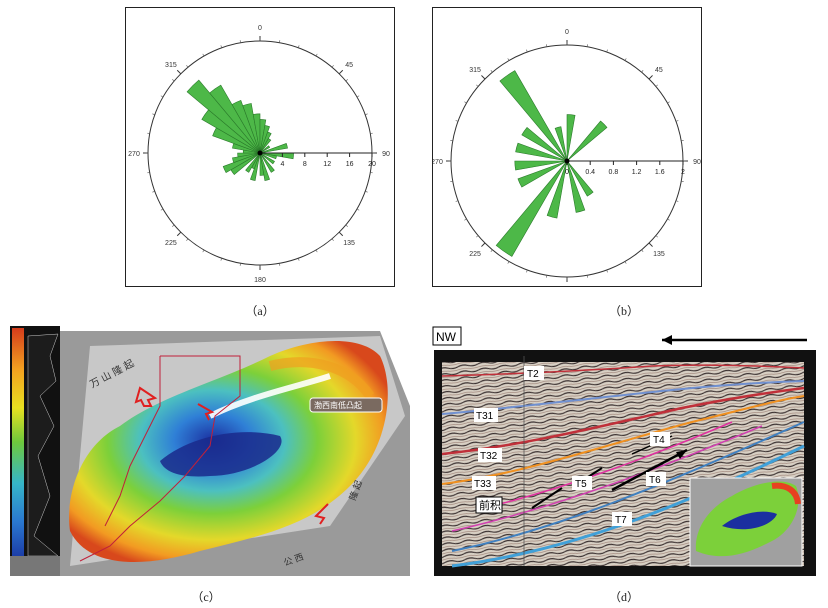 Image resolution: width=828 pixels, height=608 pixels. Describe the element at coordinates (581, 484) in the screenshot. I see `label-T5: T5` at that location.